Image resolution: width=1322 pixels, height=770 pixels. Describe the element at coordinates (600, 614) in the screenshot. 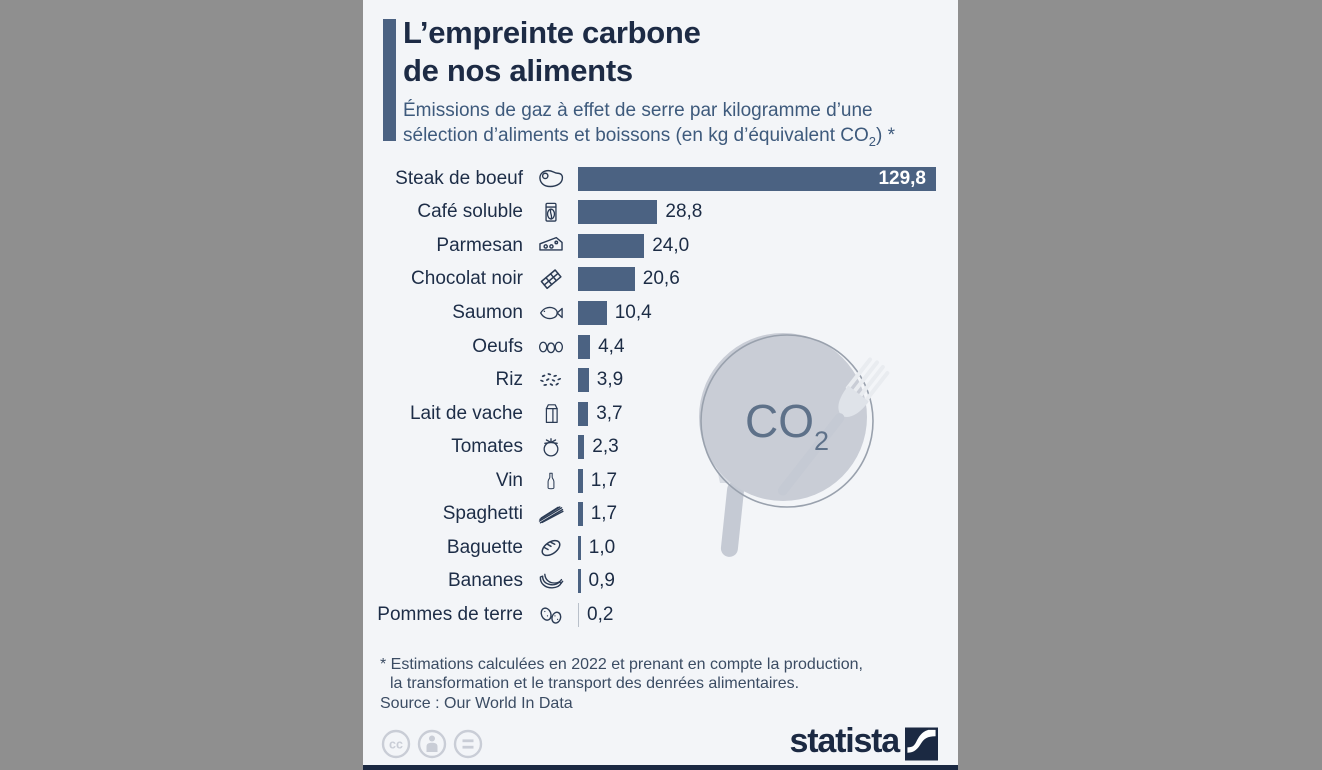

I see `bar-value: 0,2` at that location.